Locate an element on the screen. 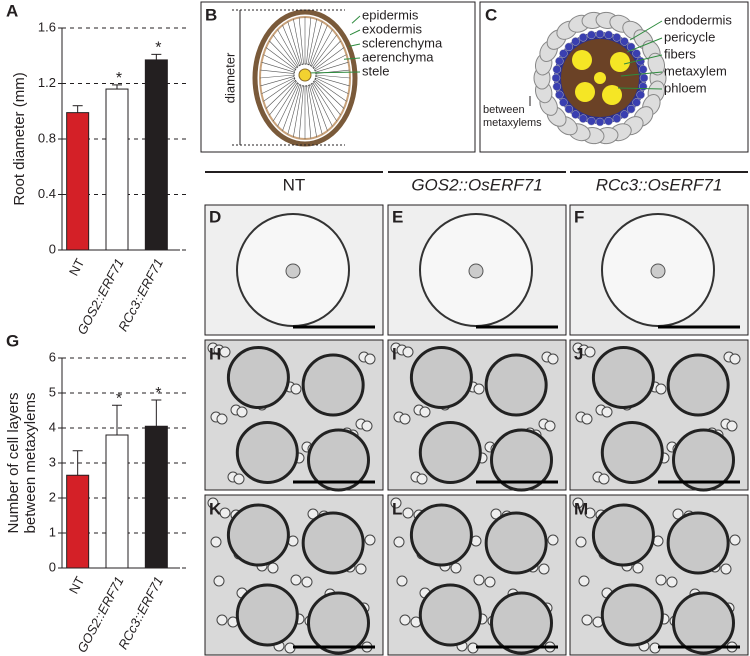 The image size is (750, 656). y-tick-label: 0.8 is located at coordinates (47, 137).